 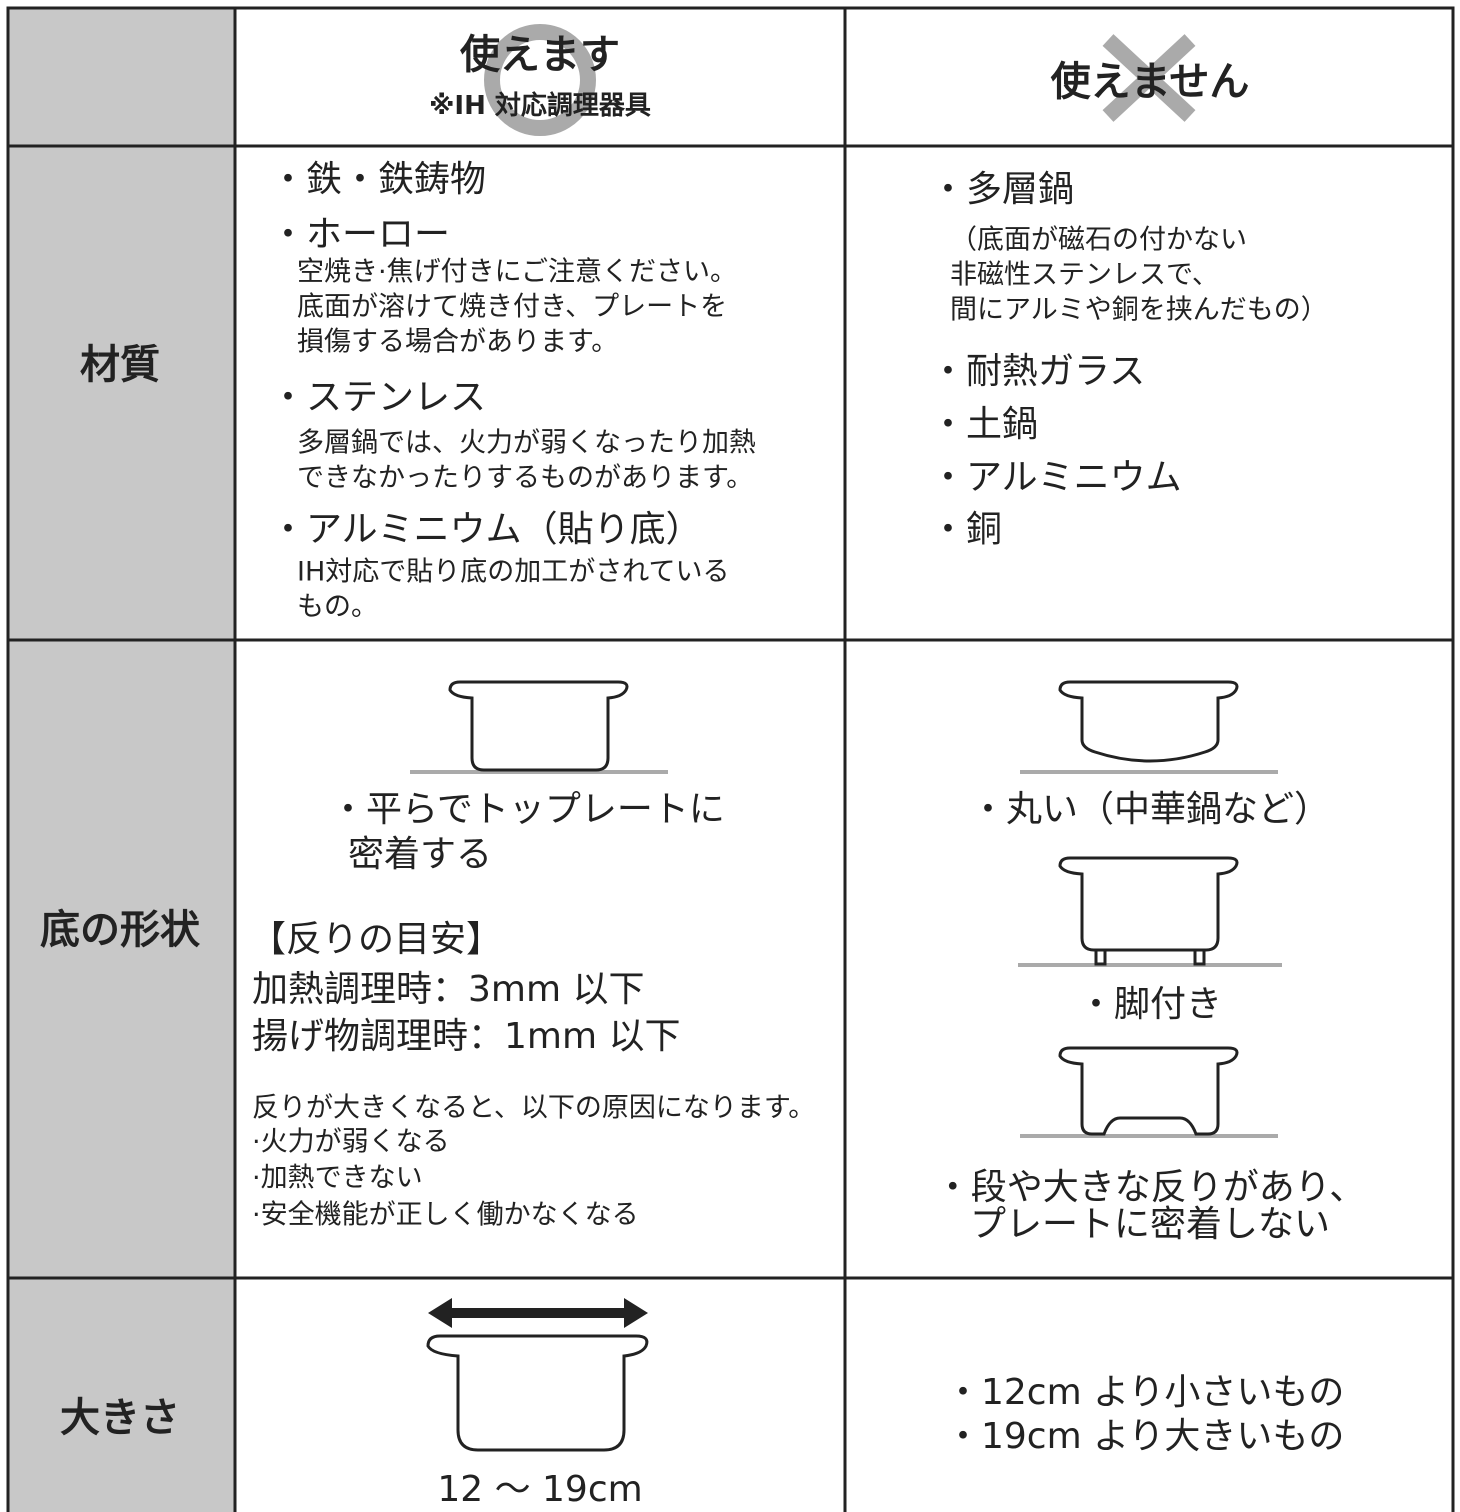 What do you see at coordinates (360, 234) in the screenshot?
I see `item: ・ホーロー` at bounding box center [360, 234].